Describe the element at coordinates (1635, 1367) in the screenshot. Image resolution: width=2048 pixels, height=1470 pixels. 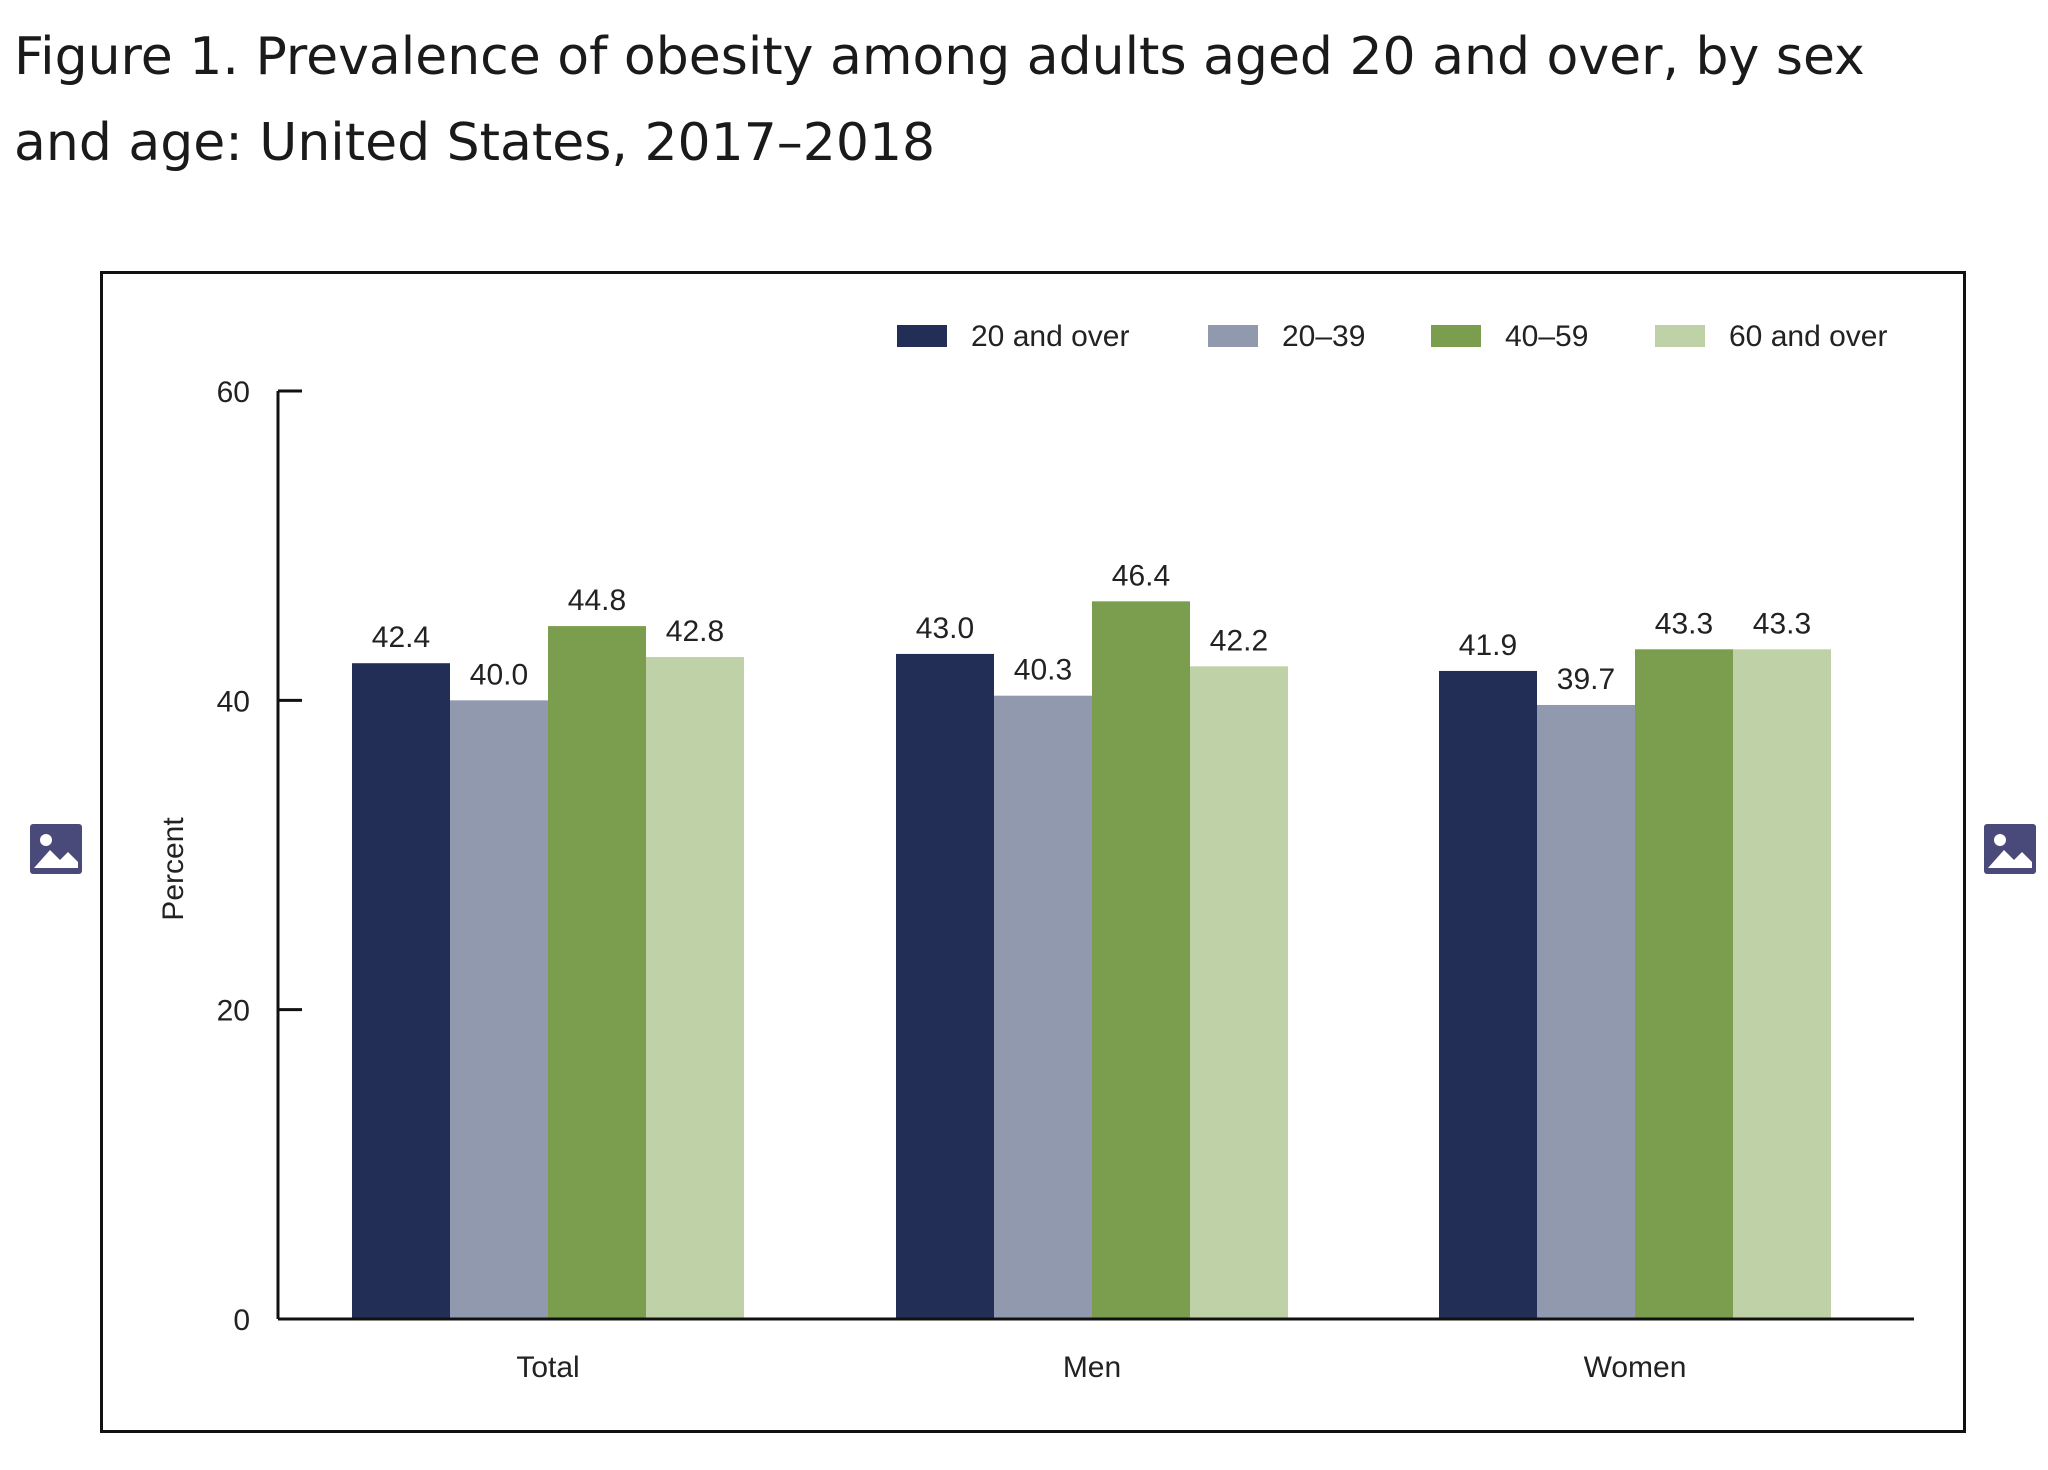
I see `x-category-label: Women` at that location.